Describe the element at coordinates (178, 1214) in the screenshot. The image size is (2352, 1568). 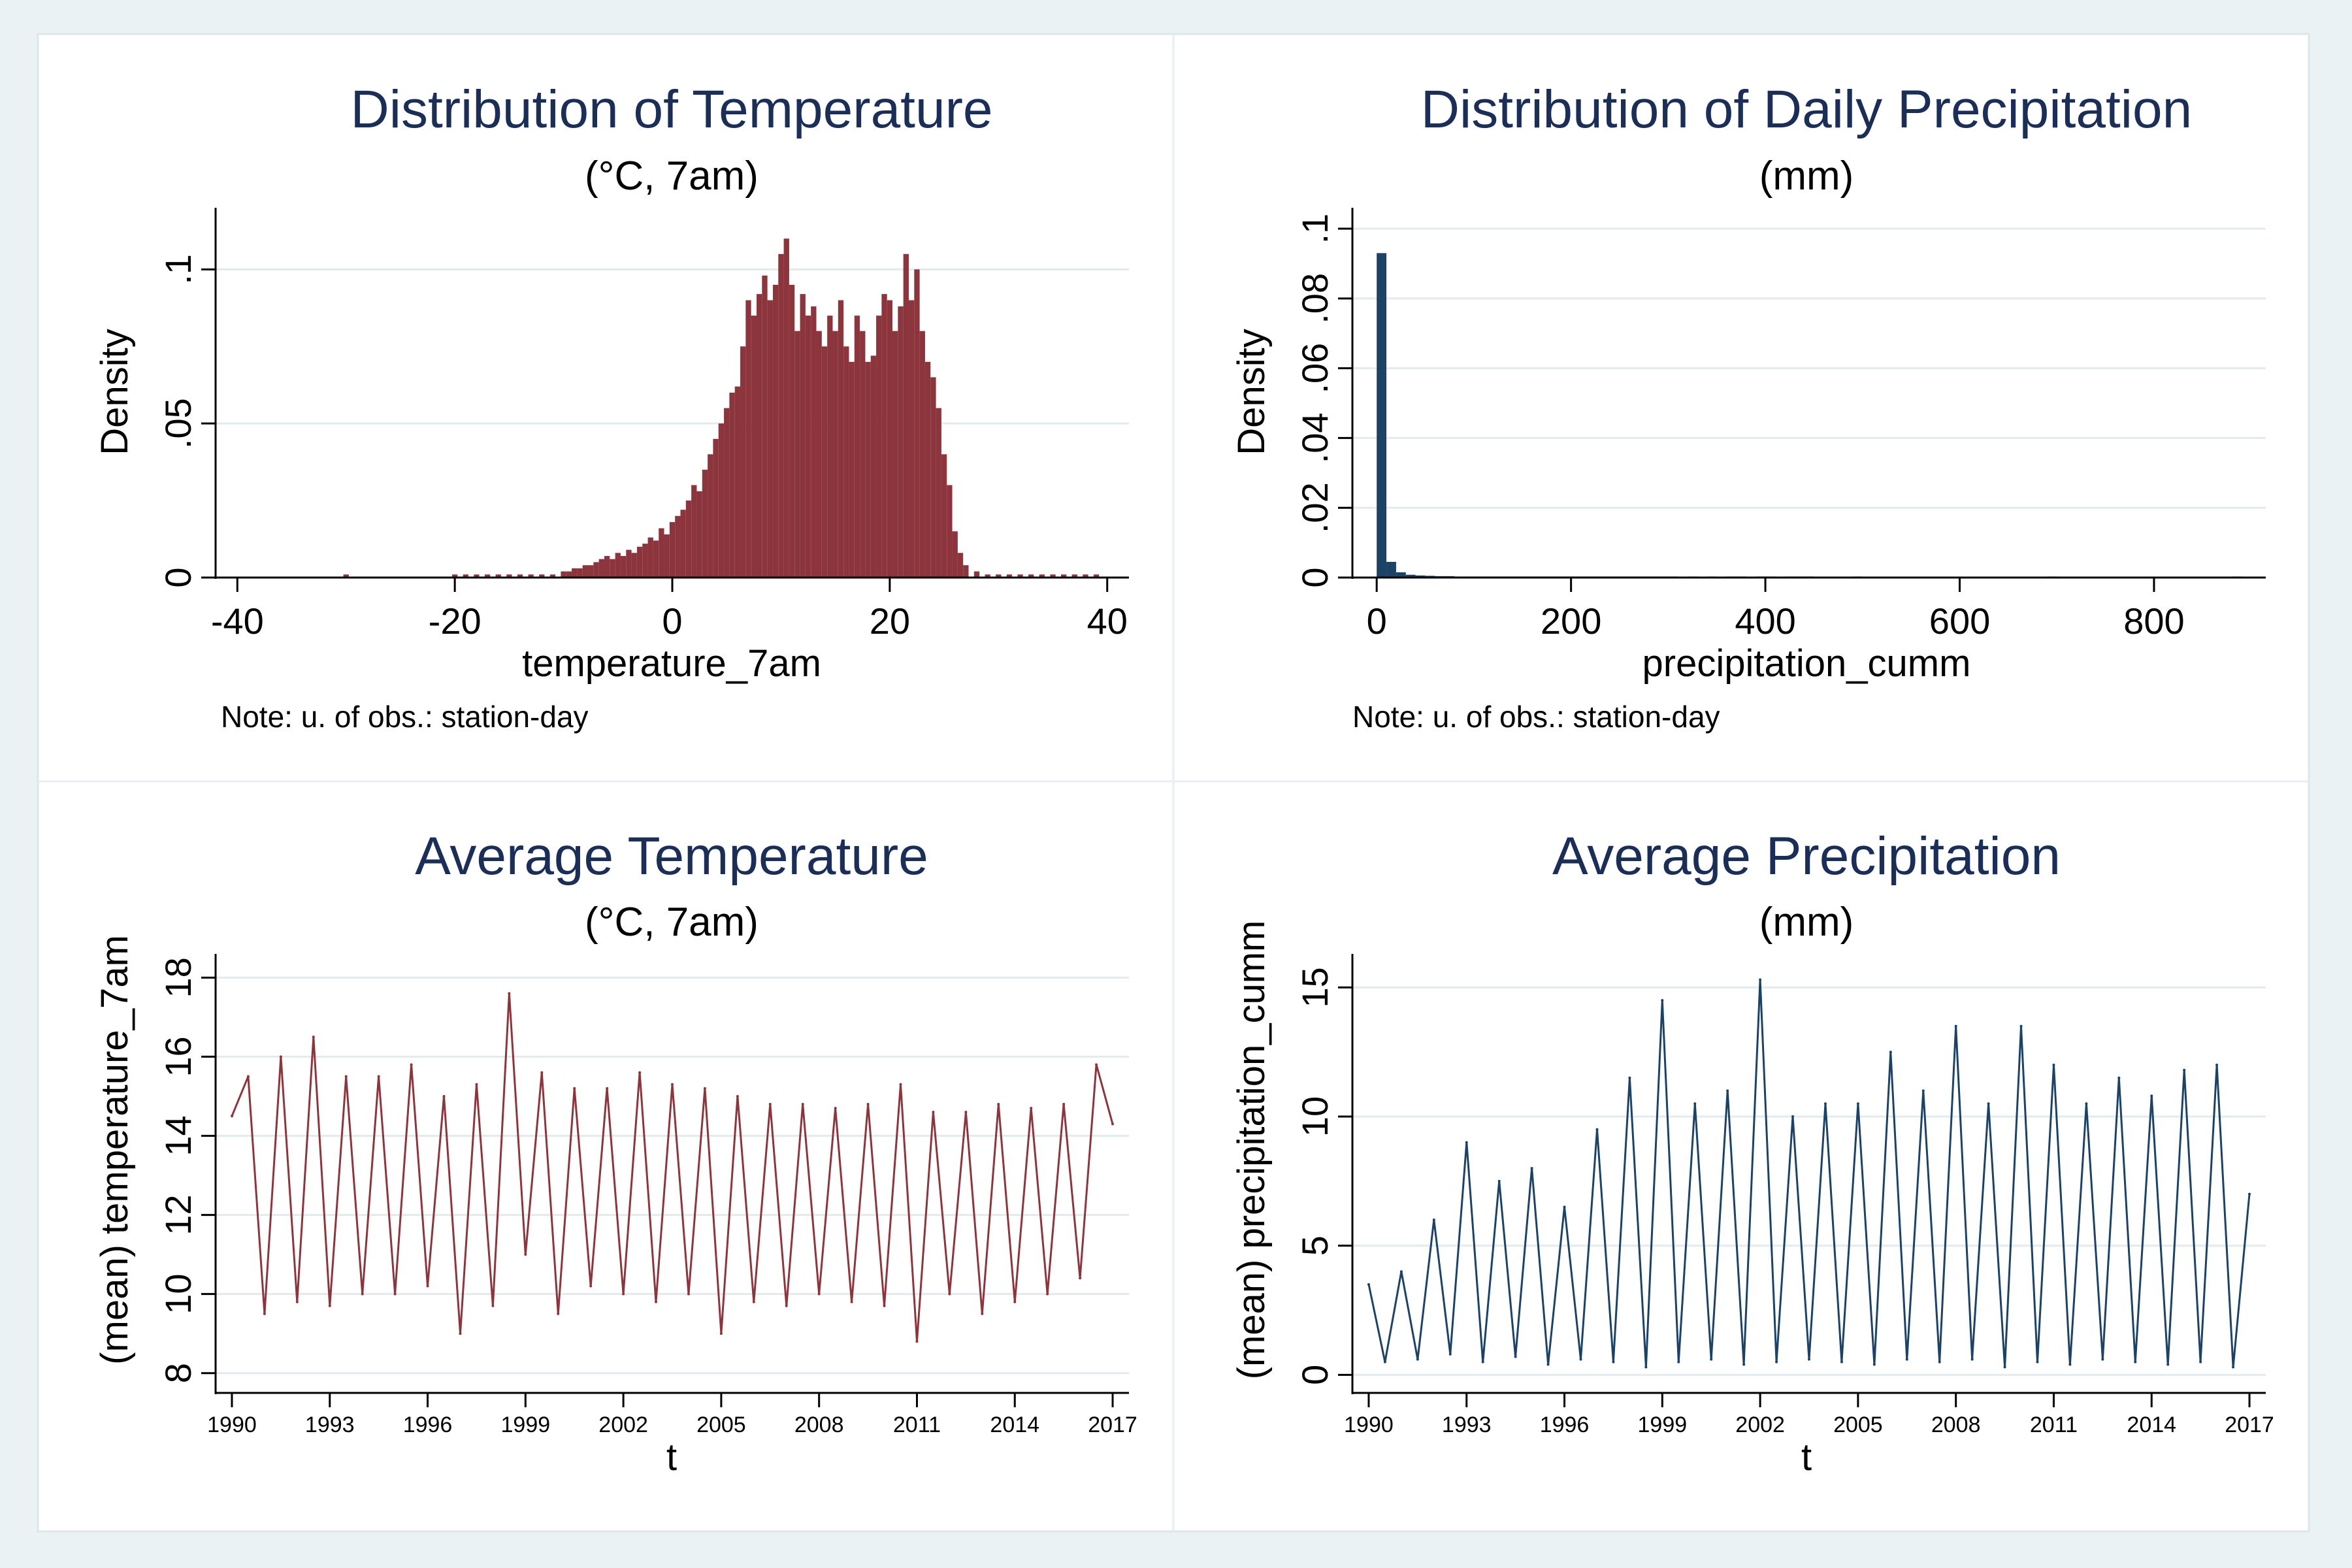
I see `y-tick-label: 12` at that location.